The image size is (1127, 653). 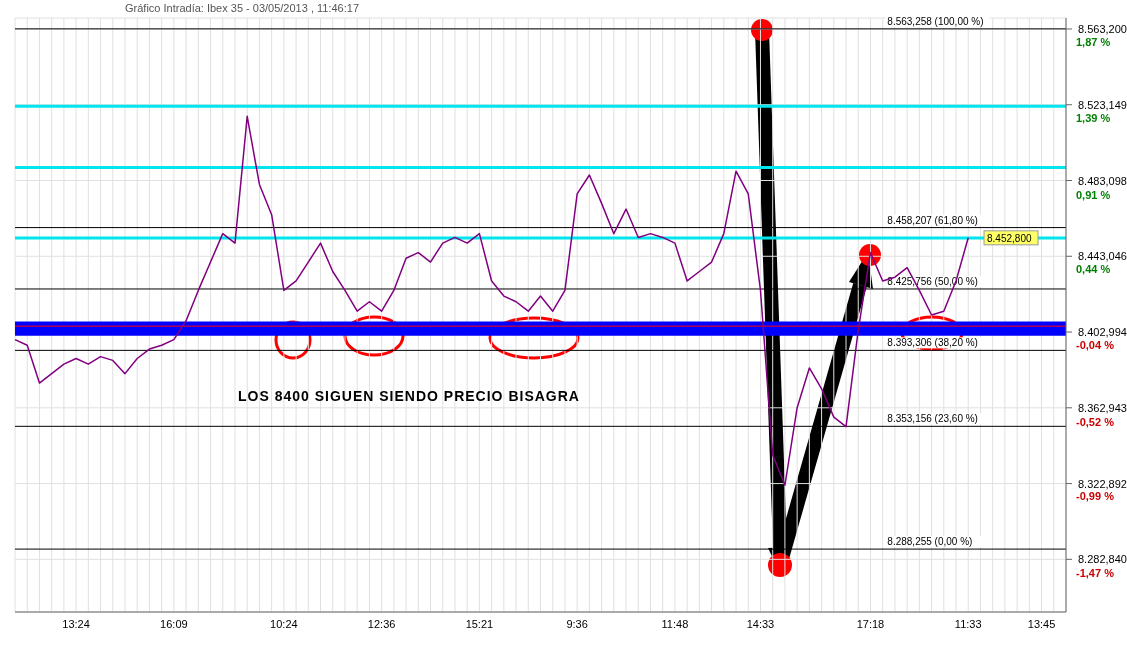 What do you see at coordinates (870, 623) in the screenshot?
I see `x-tick-label: 17:18` at bounding box center [870, 623].